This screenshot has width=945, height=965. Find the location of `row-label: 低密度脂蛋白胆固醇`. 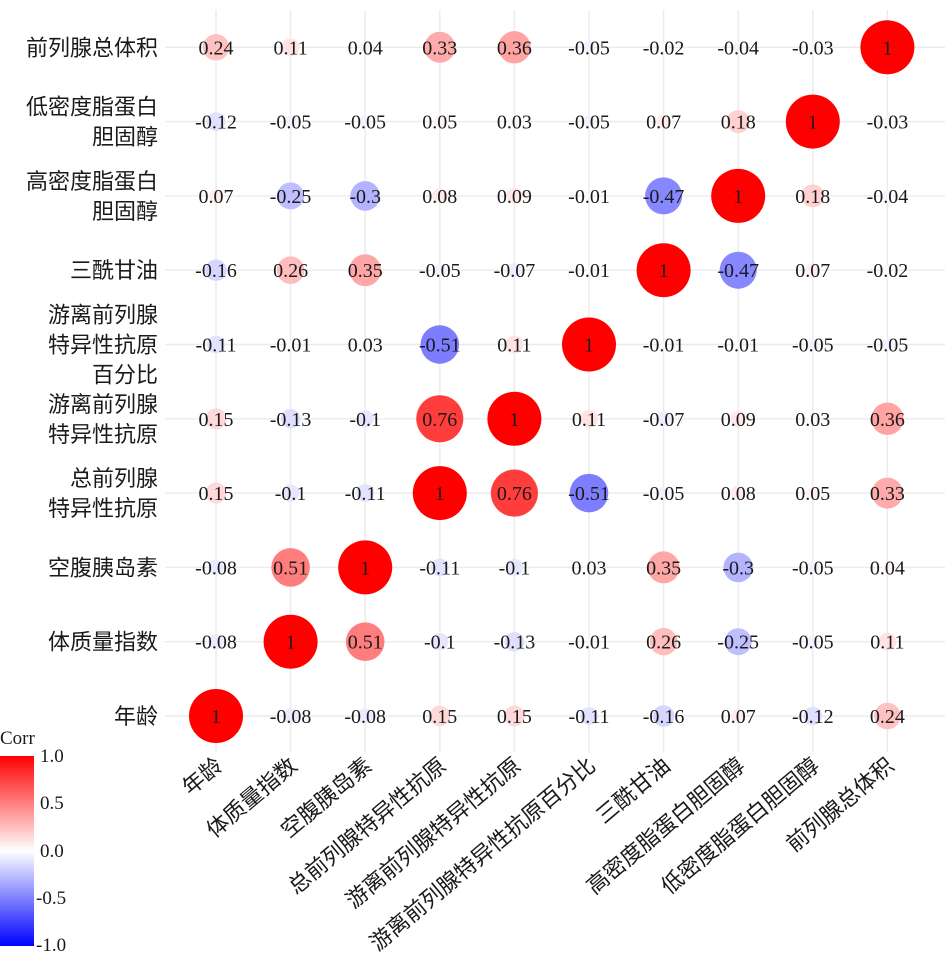

row-label: 低密度脂蛋白胆固醇 is located at coordinates (92, 122).